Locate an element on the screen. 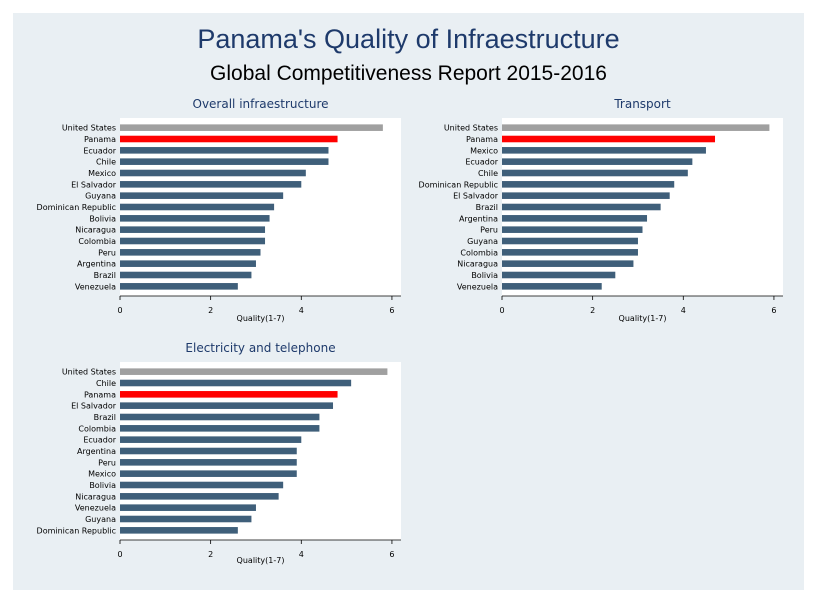 Image resolution: width=817 pixels, height=611 pixels. panel-title-overall-infraestructure: Overall infraestructure is located at coordinates (261, 104).